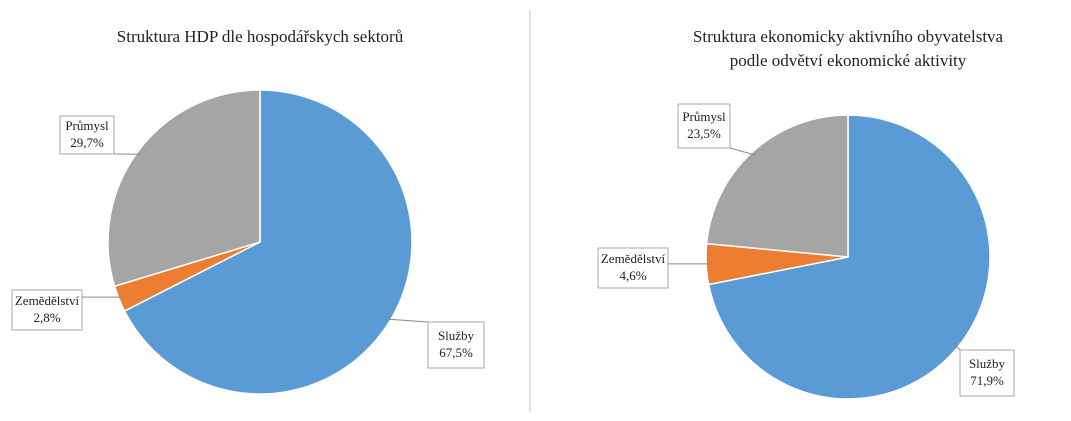  Describe the element at coordinates (456, 352) in the screenshot. I see `label-value: 67,5%` at that location.